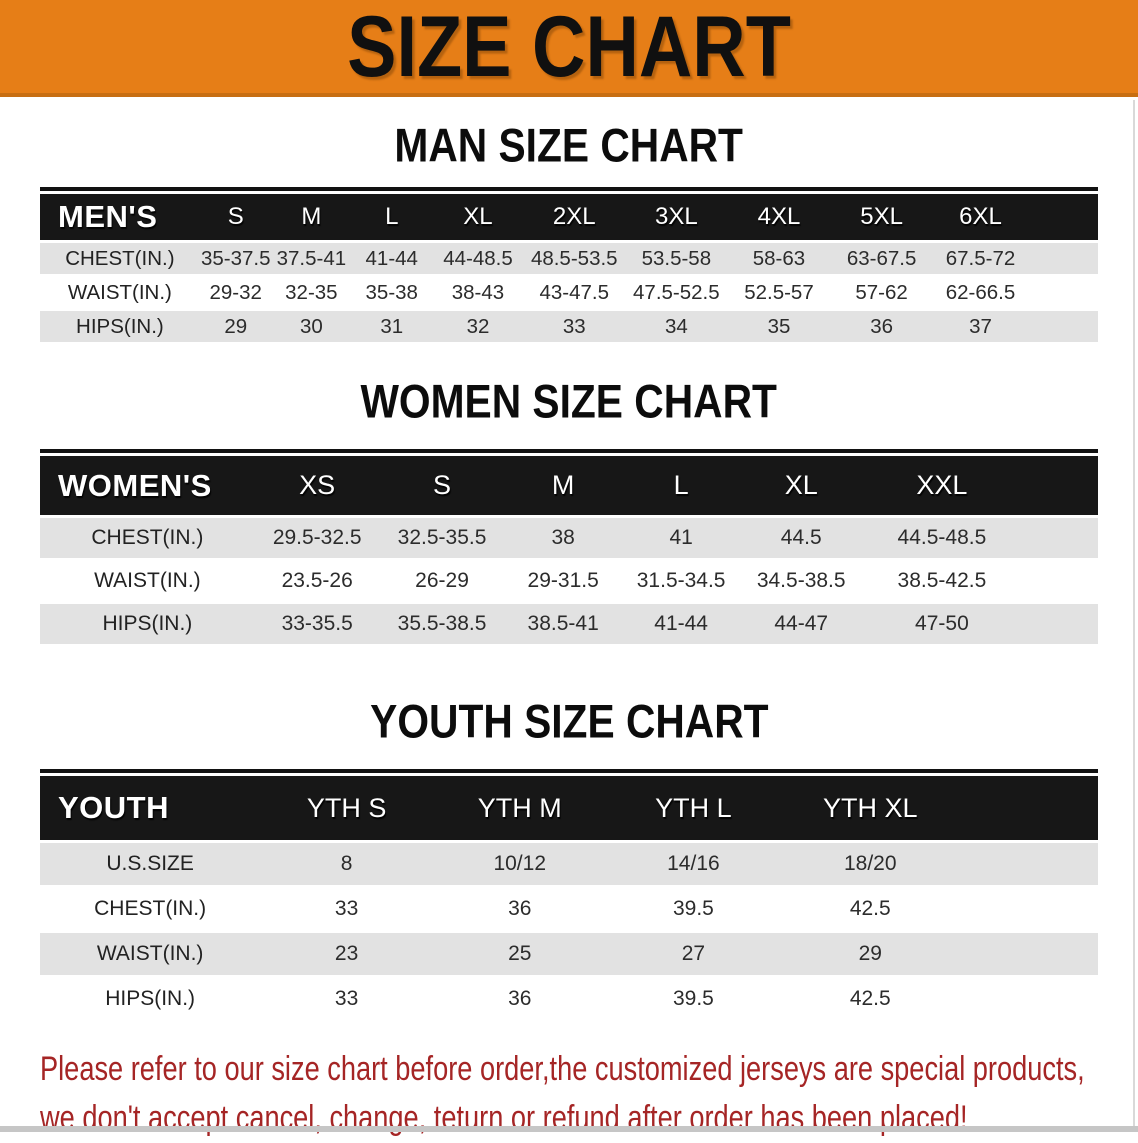 This screenshot has width=1138, height=1143. What do you see at coordinates (311, 327) in the screenshot?
I see `table-cell: 30` at bounding box center [311, 327].